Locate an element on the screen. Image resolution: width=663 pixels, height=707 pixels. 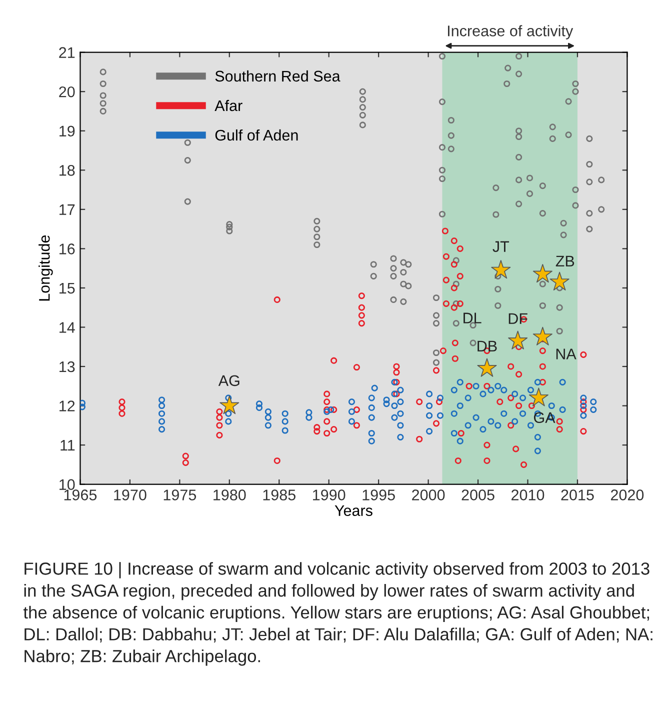
x-tick-label: 2000 is located at coordinates (428, 495).